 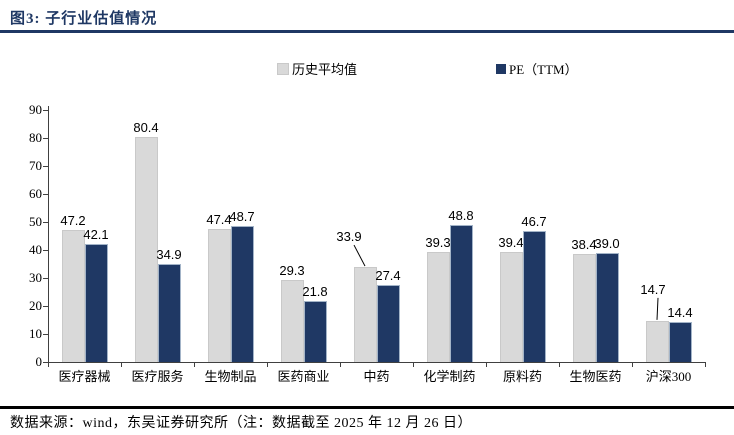 What do you see at coordinates (169, 255) in the screenshot?
I see `bar-value-label: 34.9` at bounding box center [169, 255].